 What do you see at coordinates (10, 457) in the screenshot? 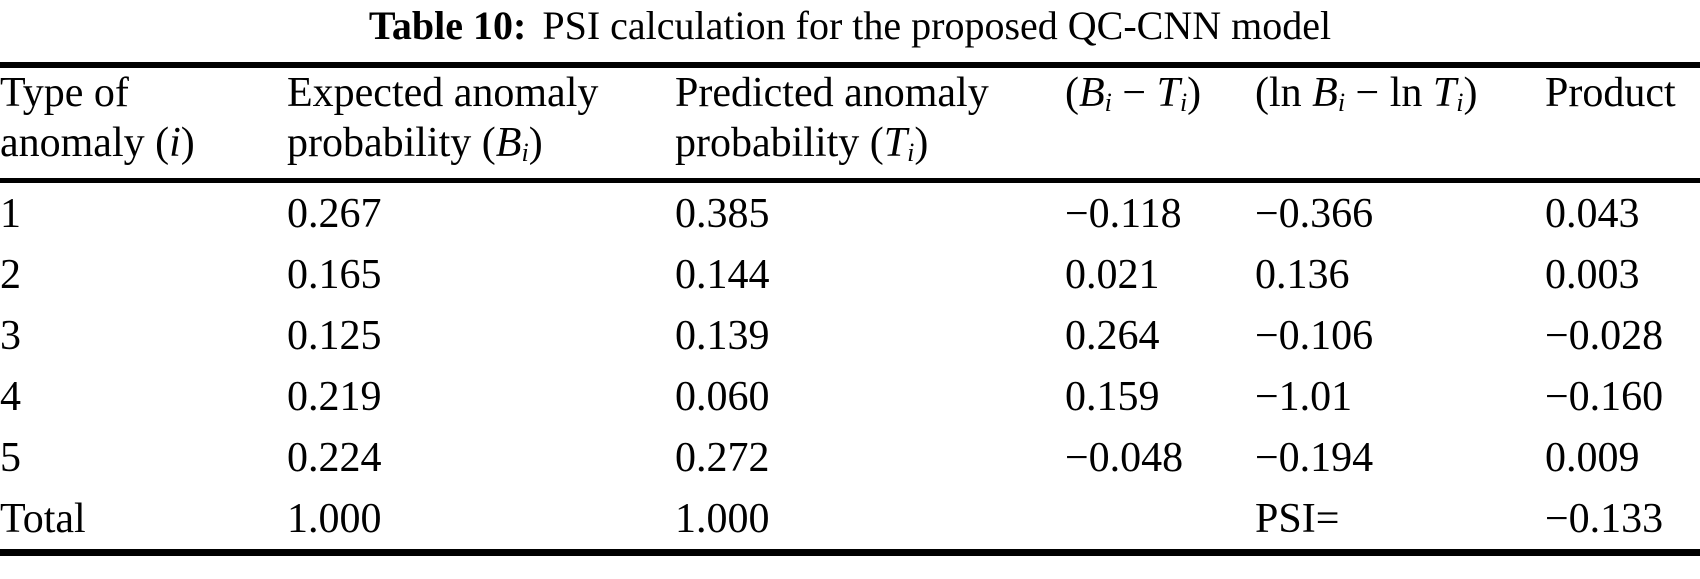
I see `cell-anomaly-type: 5` at bounding box center [10, 457].